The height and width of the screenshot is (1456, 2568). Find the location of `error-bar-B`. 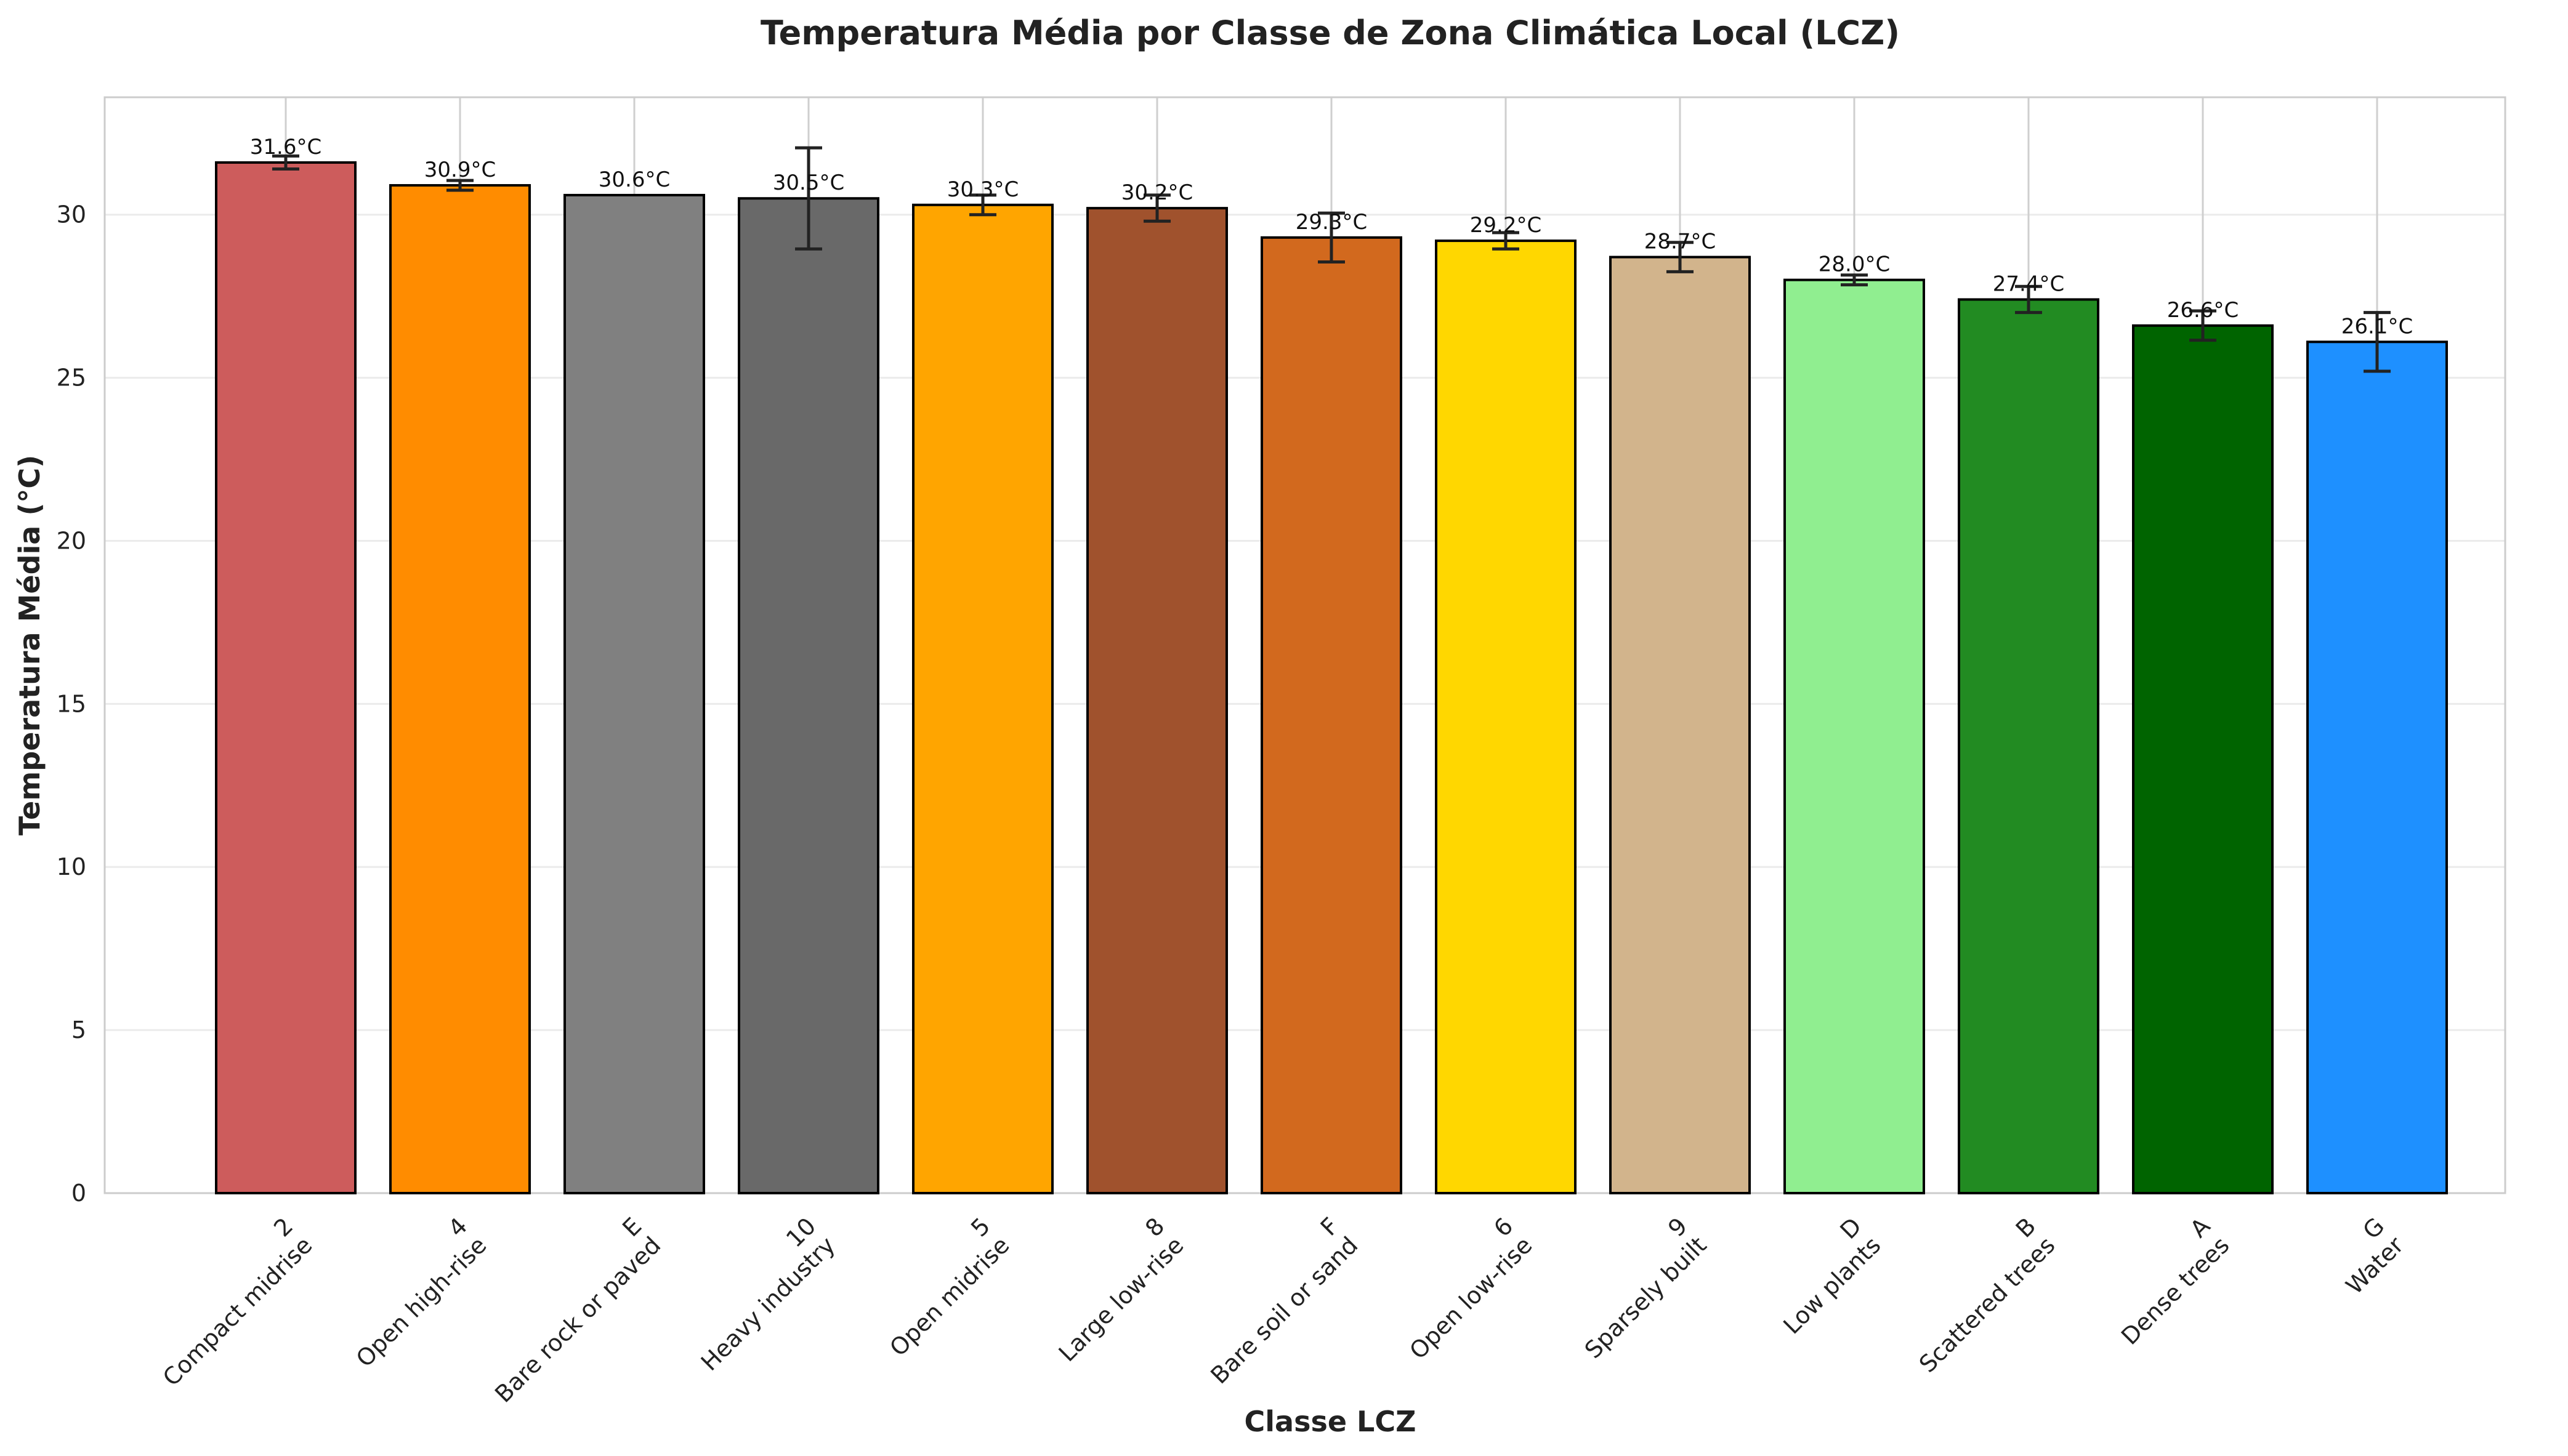

error-bar-B is located at coordinates (2028, 299).